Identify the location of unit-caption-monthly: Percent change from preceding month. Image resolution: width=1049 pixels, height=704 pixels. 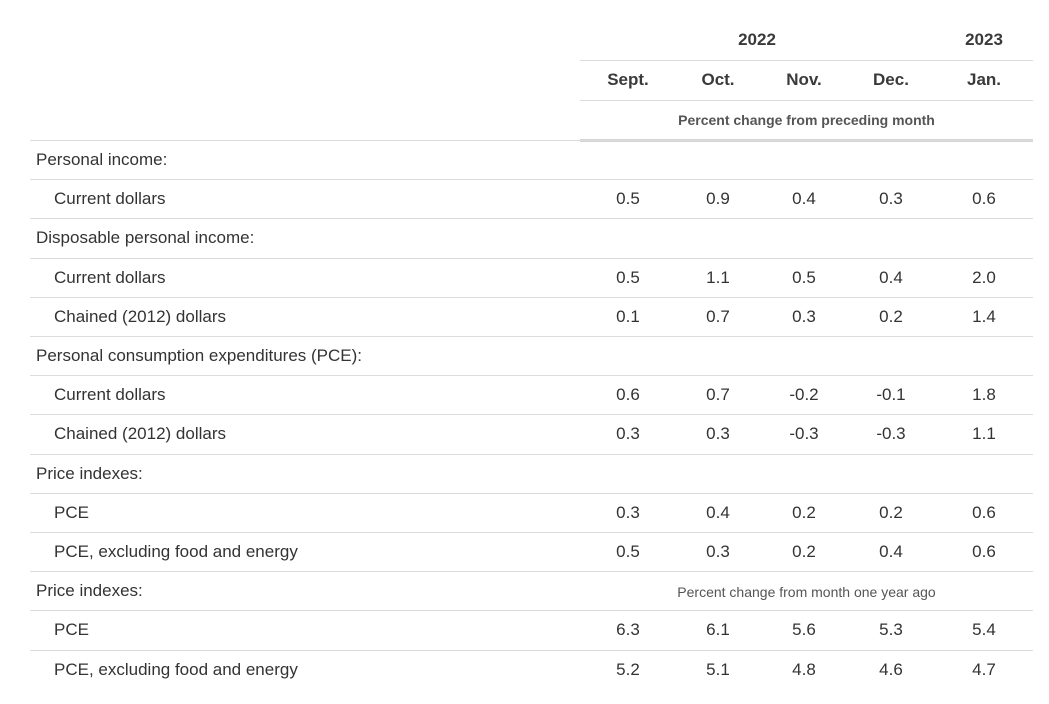
(806, 120).